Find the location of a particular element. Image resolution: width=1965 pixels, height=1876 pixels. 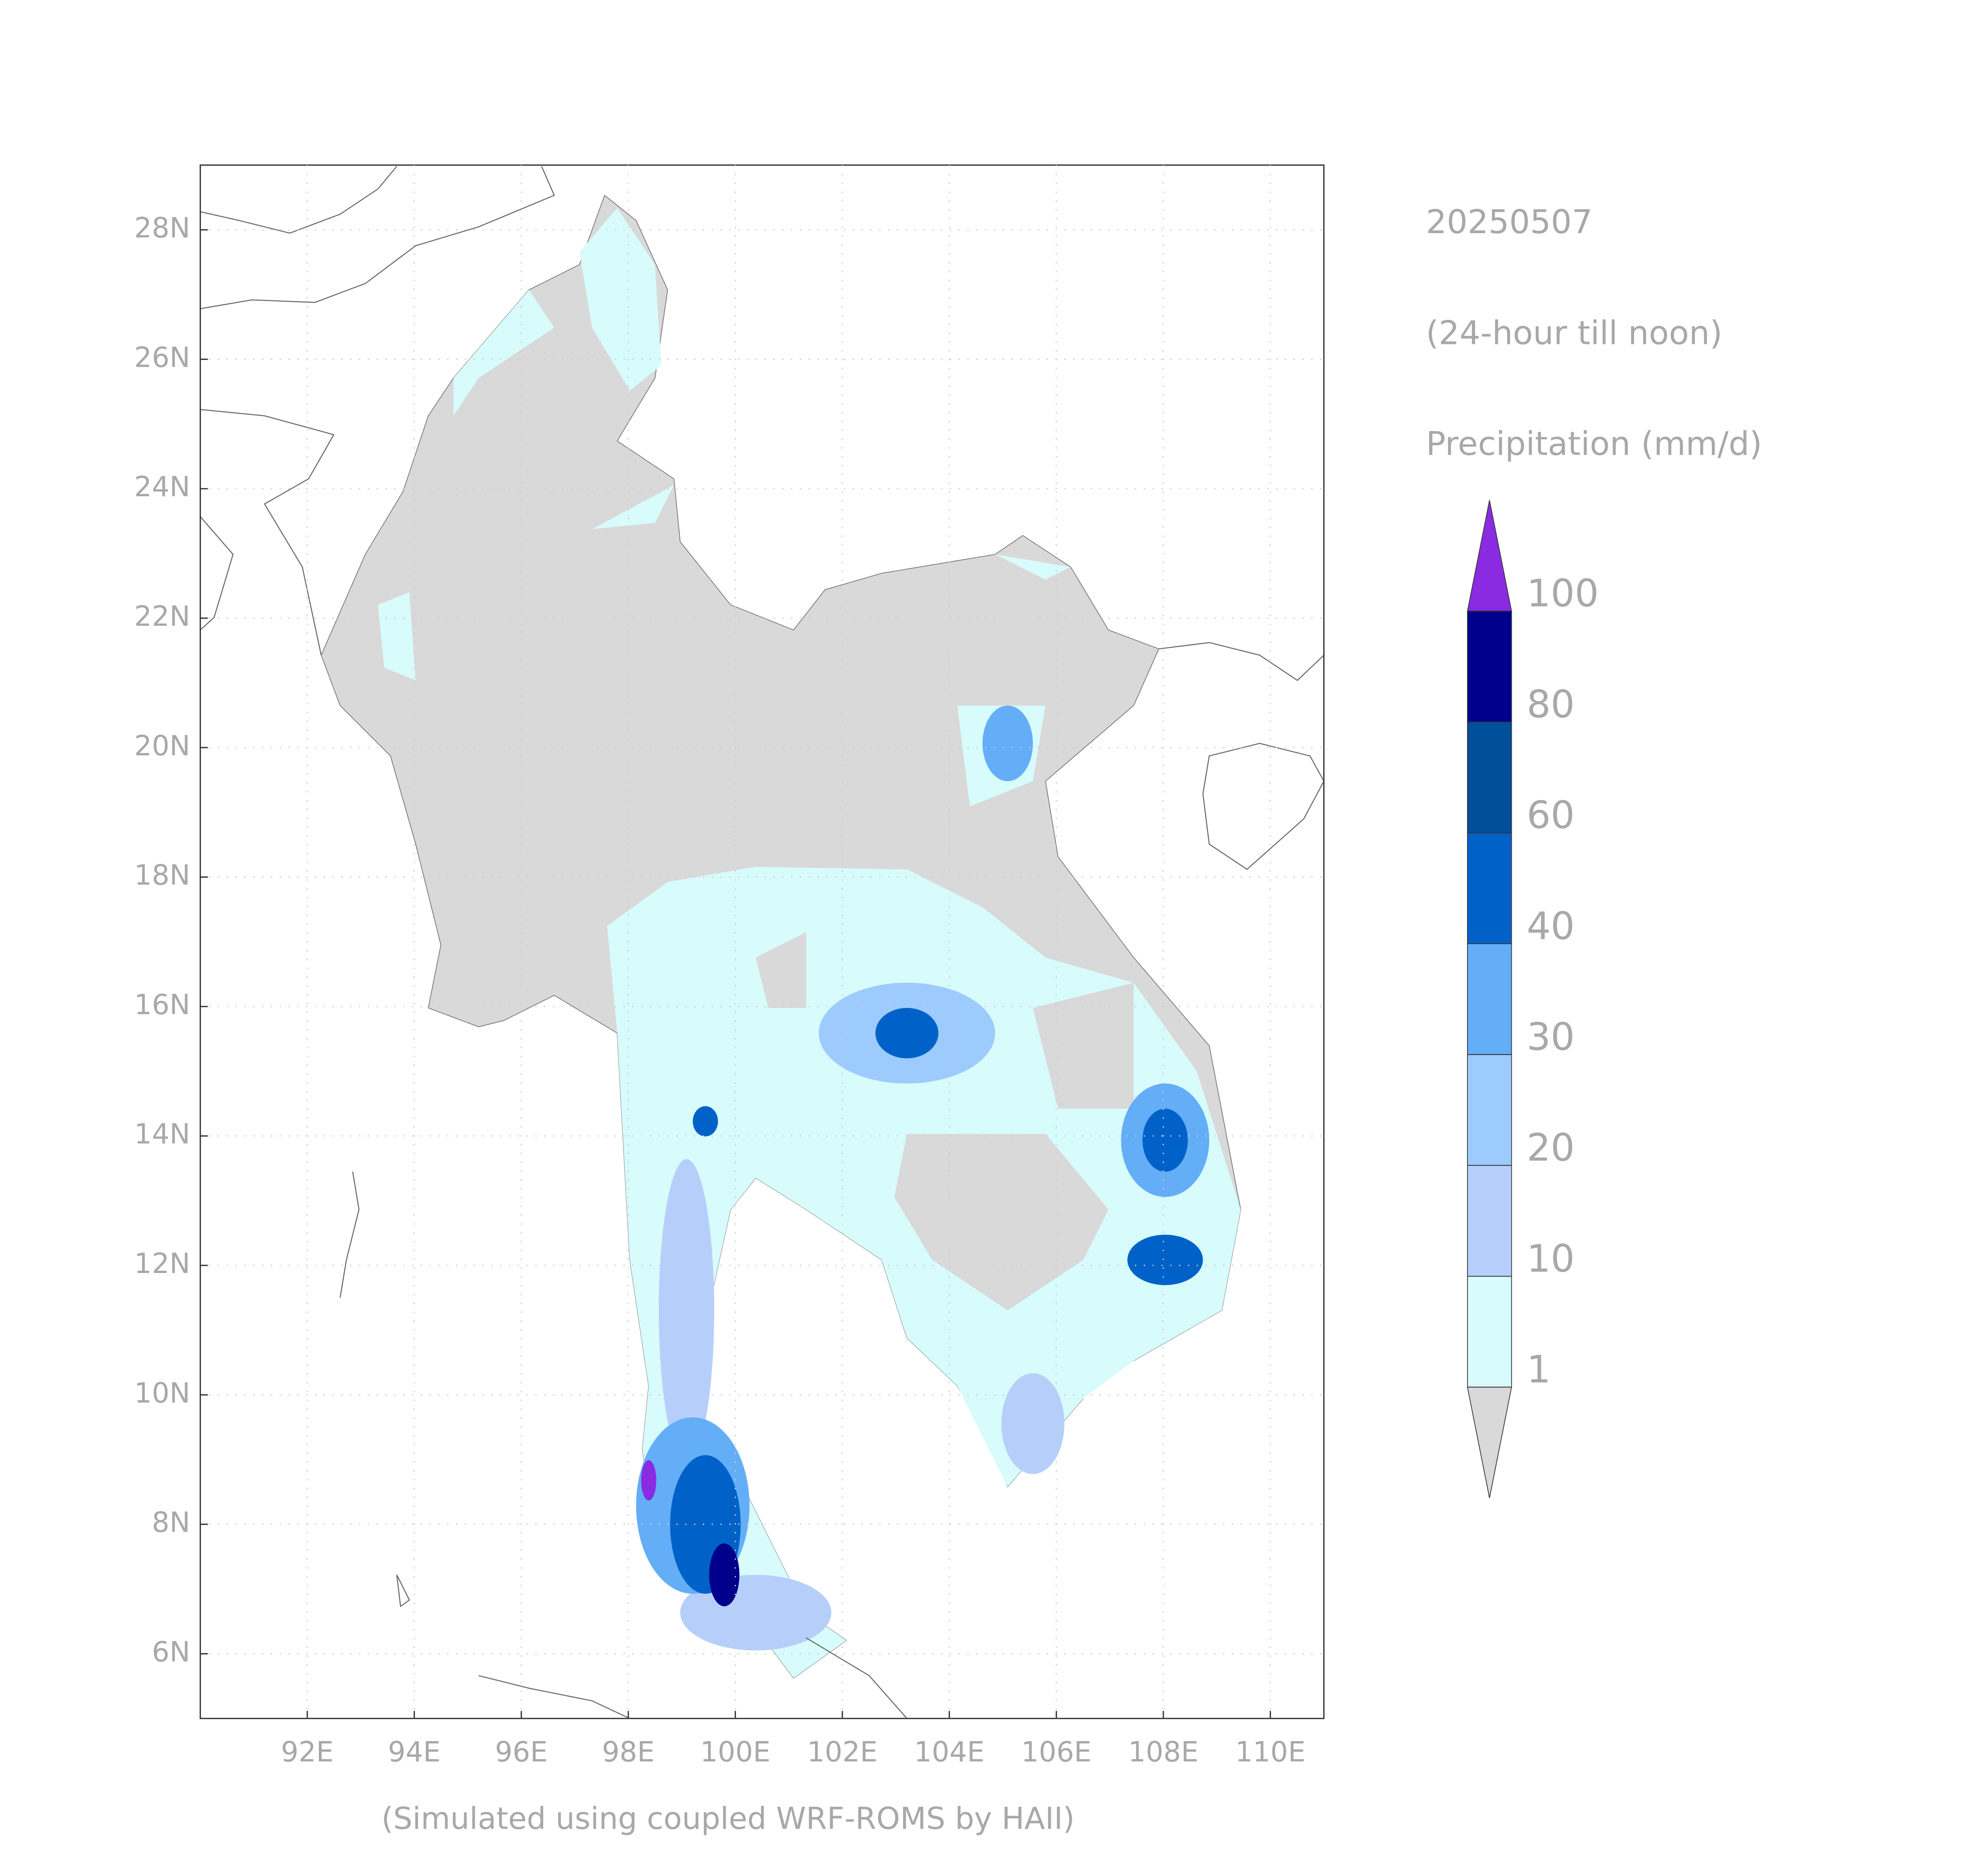

lon-tick-label: 102E is located at coordinates (842, 1751).